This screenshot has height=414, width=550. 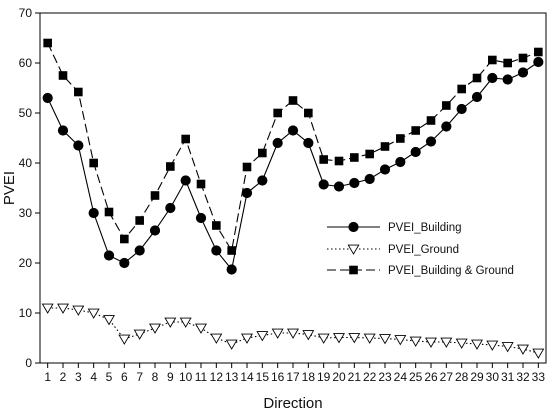 What do you see at coordinates (201, 377) in the screenshot?
I see `x-tick-label: 11` at bounding box center [201, 377].